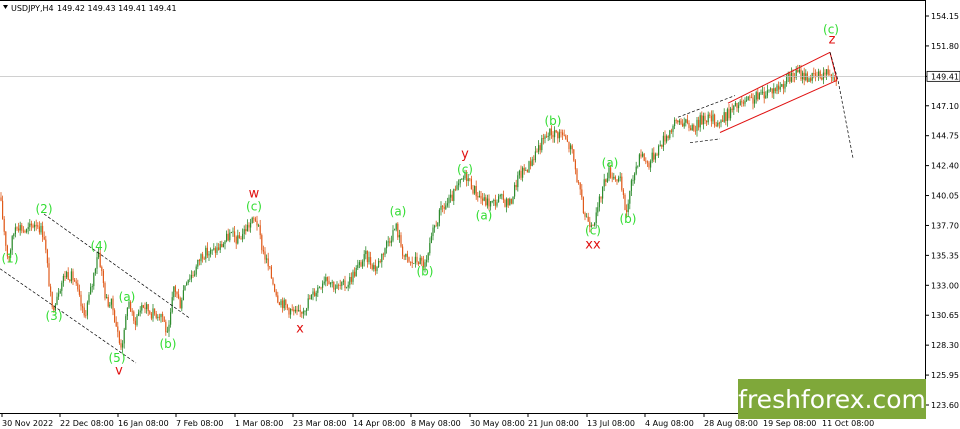 The image size is (960, 429). I want to click on x-tick-label: 13 Jul 08:00, so click(611, 423).